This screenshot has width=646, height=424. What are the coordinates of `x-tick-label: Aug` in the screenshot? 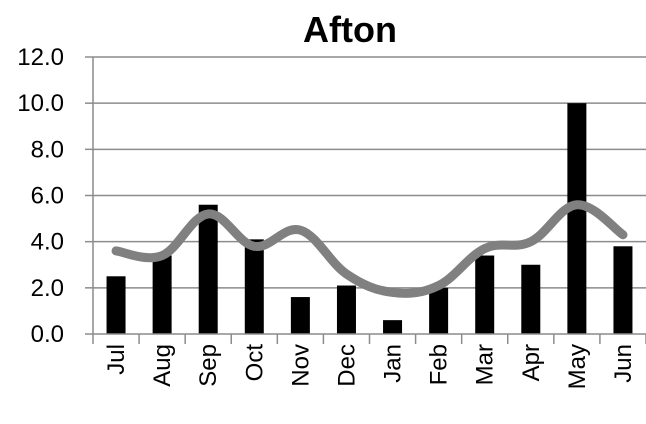 It's located at (162, 365).